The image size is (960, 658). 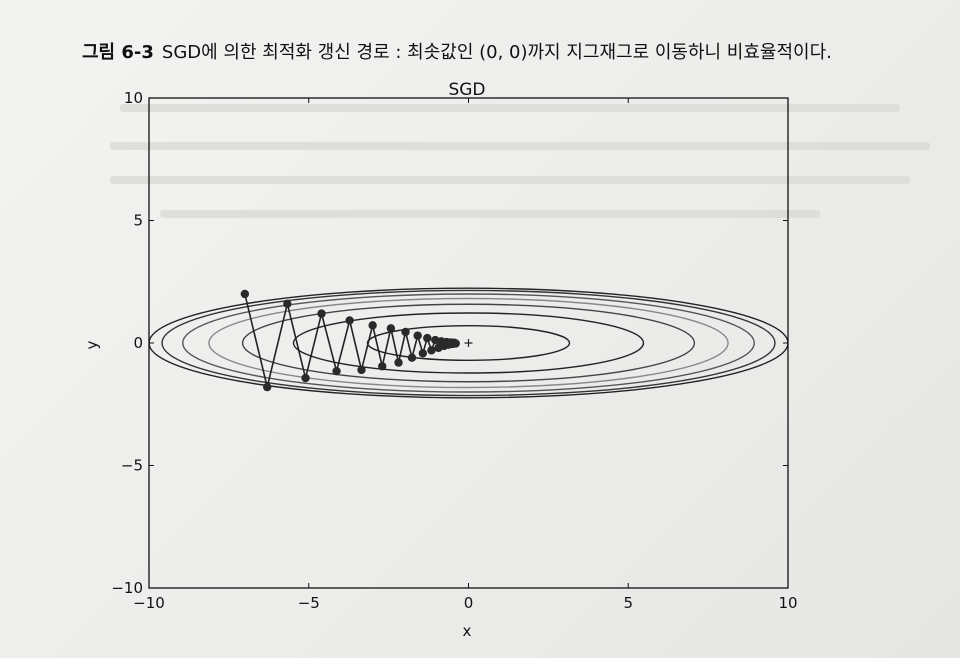 I want to click on x-tick-label: −5, so click(x=309, y=603).